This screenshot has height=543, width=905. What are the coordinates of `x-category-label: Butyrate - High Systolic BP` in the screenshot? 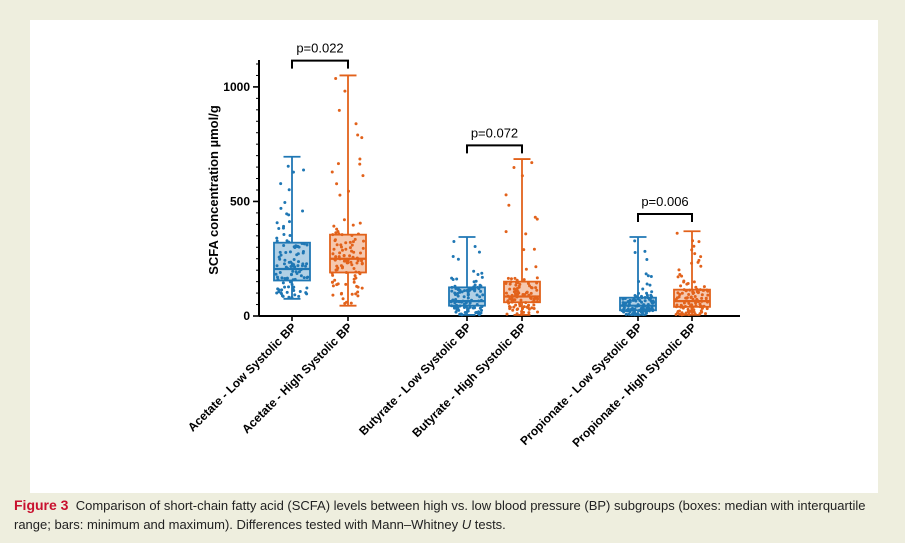 It's located at (469, 380).